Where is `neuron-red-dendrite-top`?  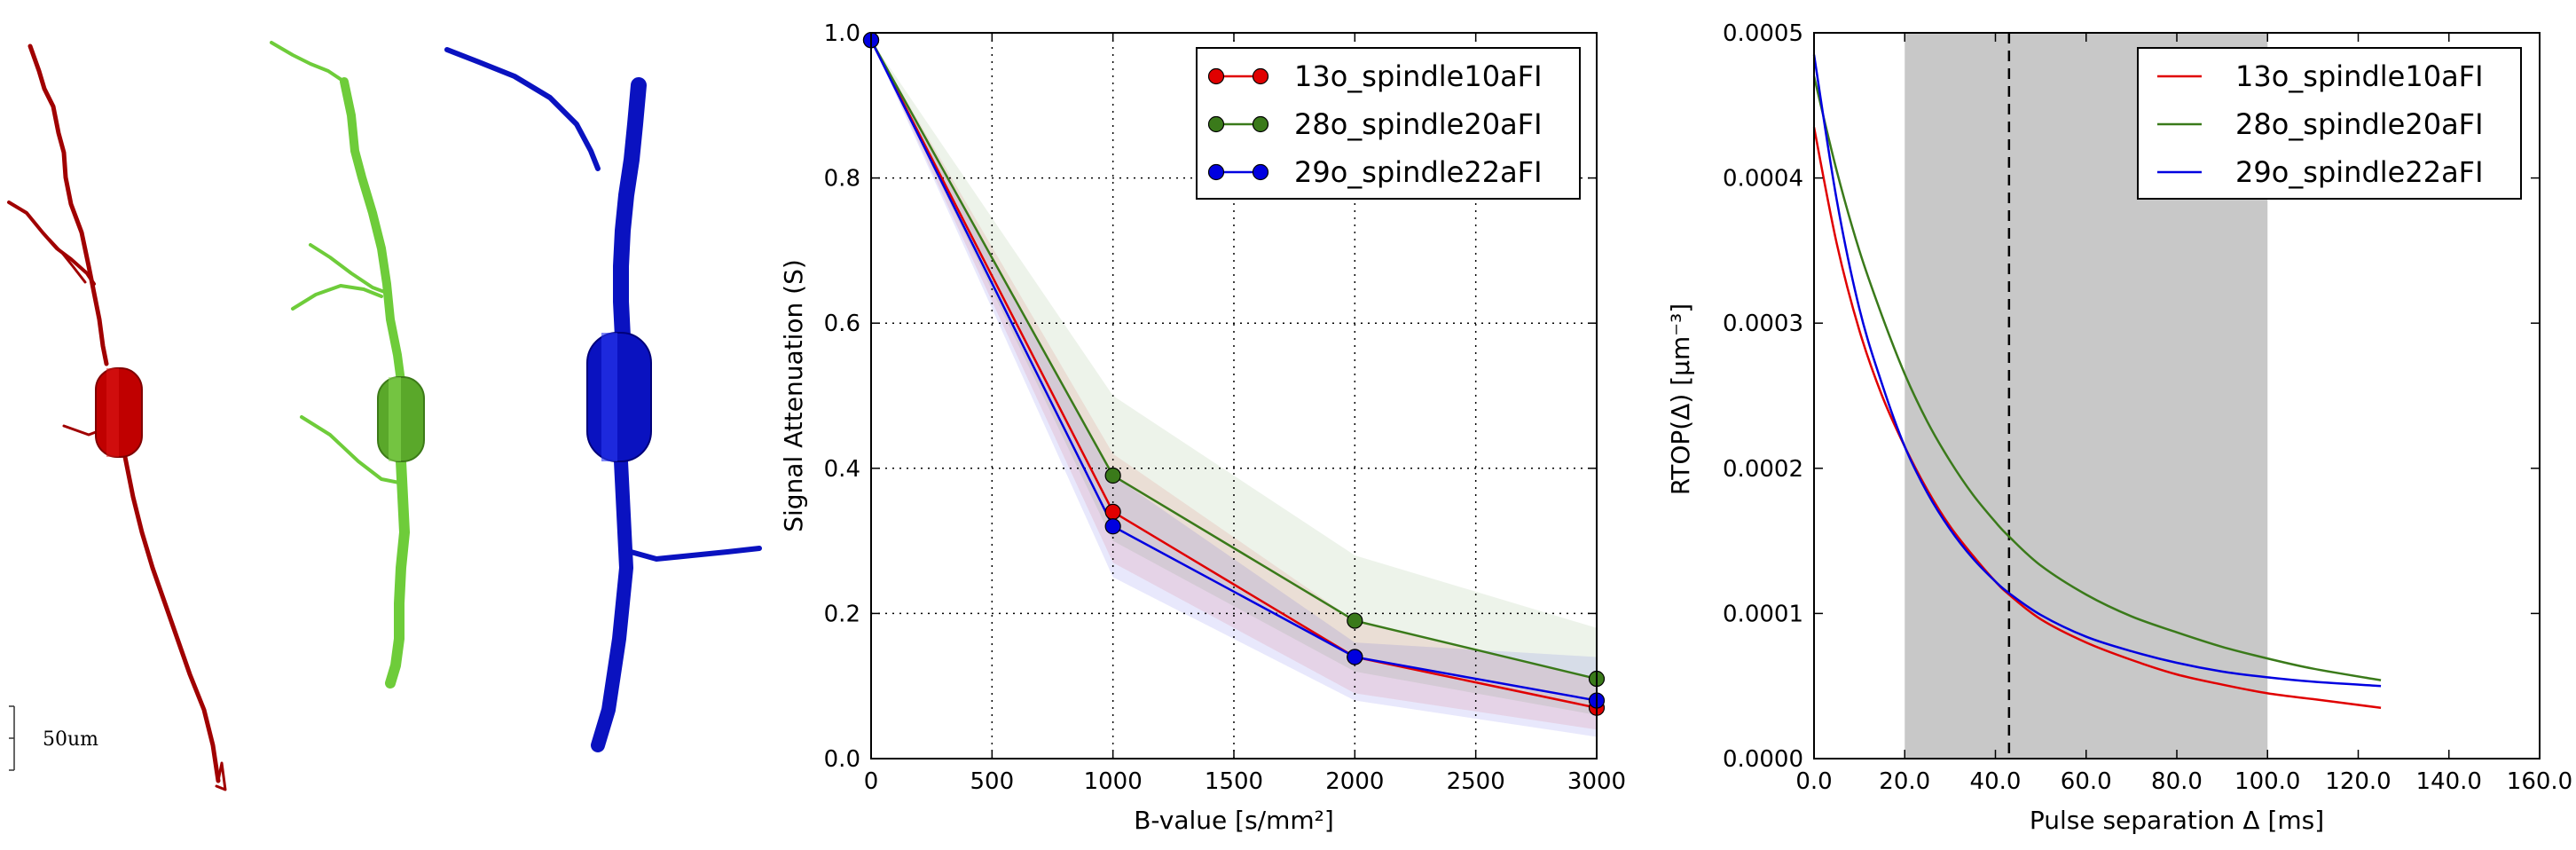 neuron-red-dendrite-top is located at coordinates (68, 204).